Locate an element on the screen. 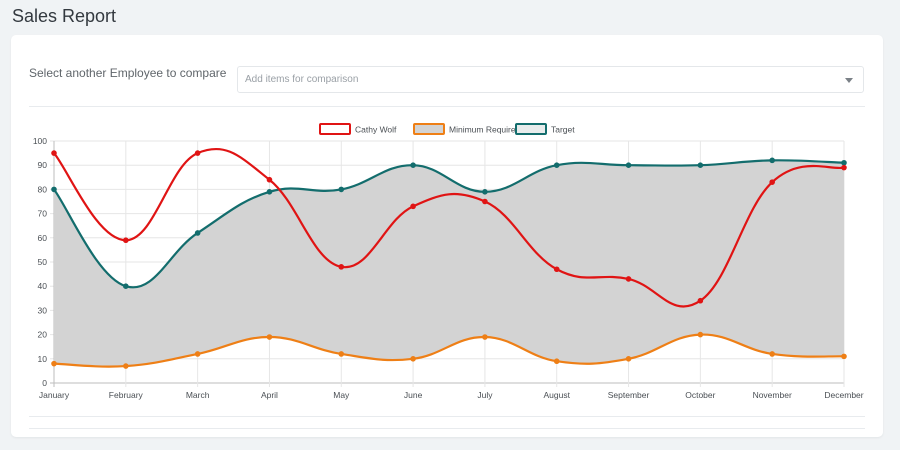 This screenshot has height=450, width=900. y-tick-label: 60 is located at coordinates (43, 238).